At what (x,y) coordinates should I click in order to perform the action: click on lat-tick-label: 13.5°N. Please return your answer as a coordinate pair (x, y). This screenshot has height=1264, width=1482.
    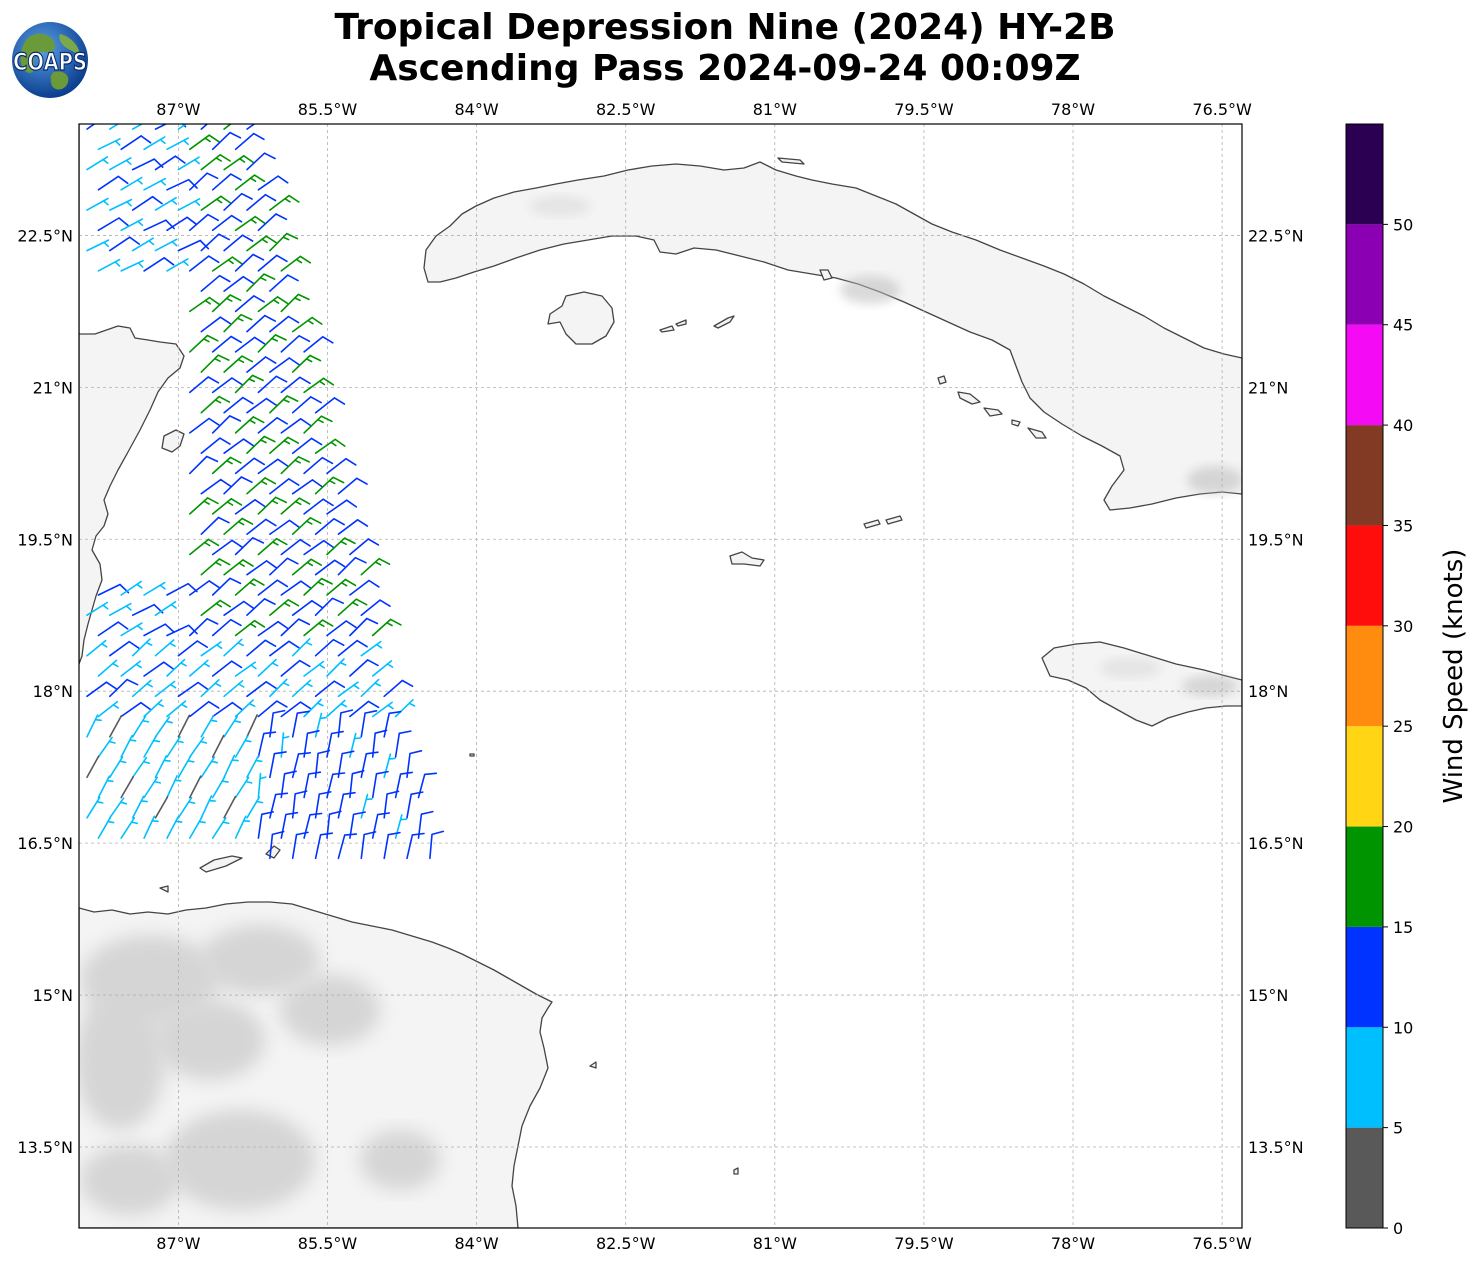
    Looking at the image, I should click on (45, 1147).